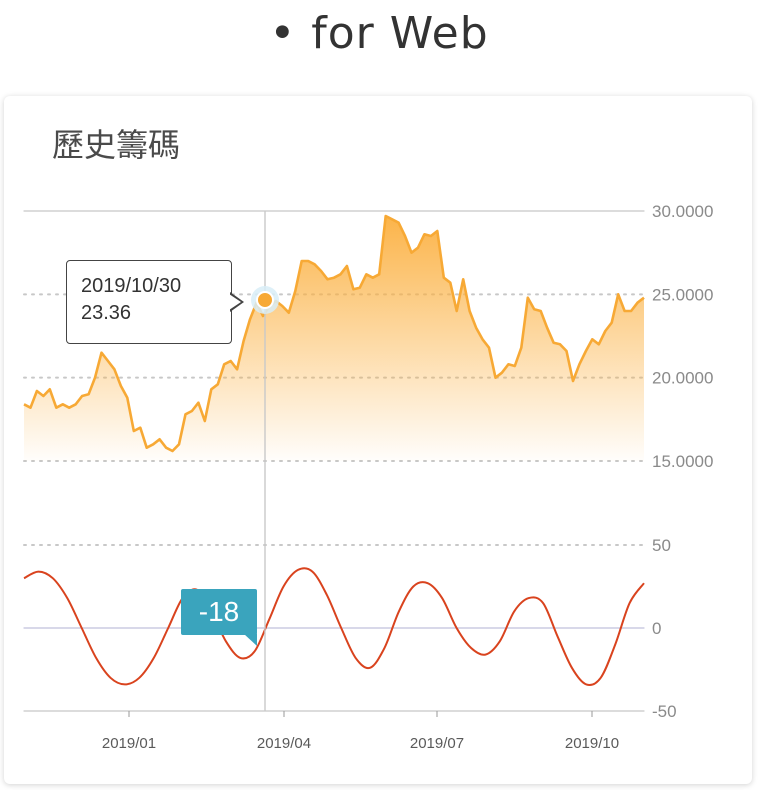  I want to click on tooltip-date: 2019/10/30, so click(131, 286).